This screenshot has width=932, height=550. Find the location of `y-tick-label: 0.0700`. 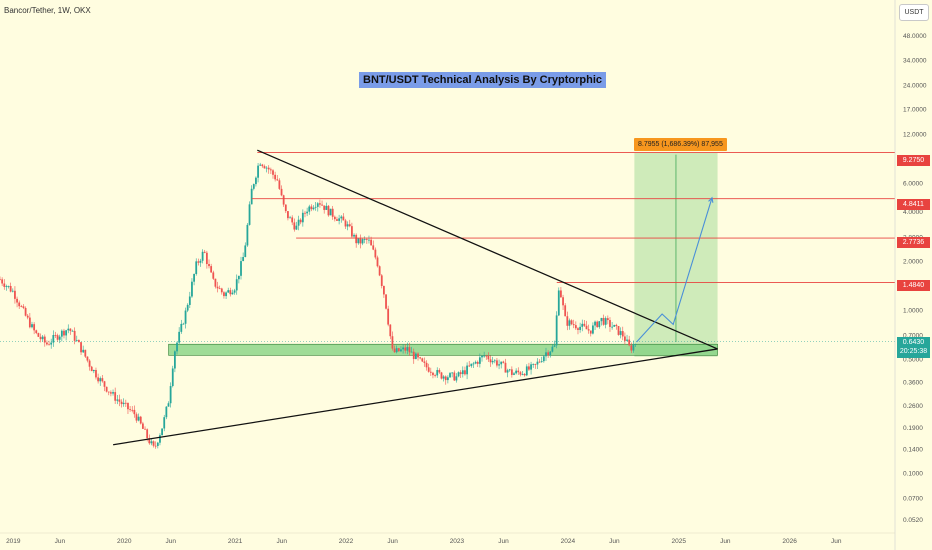

y-tick-label: 0.0700 is located at coordinates (913, 499).